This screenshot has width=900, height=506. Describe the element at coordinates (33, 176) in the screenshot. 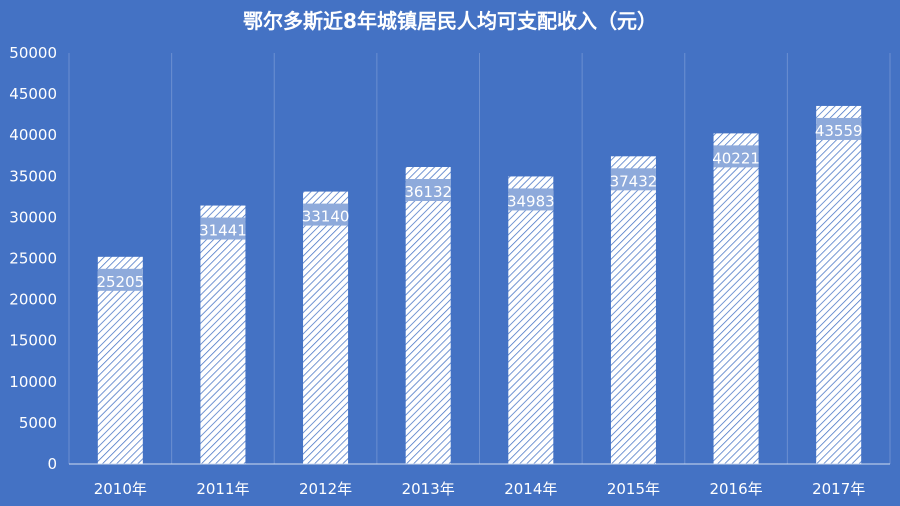

I see `y-tick-label: 35000` at that location.